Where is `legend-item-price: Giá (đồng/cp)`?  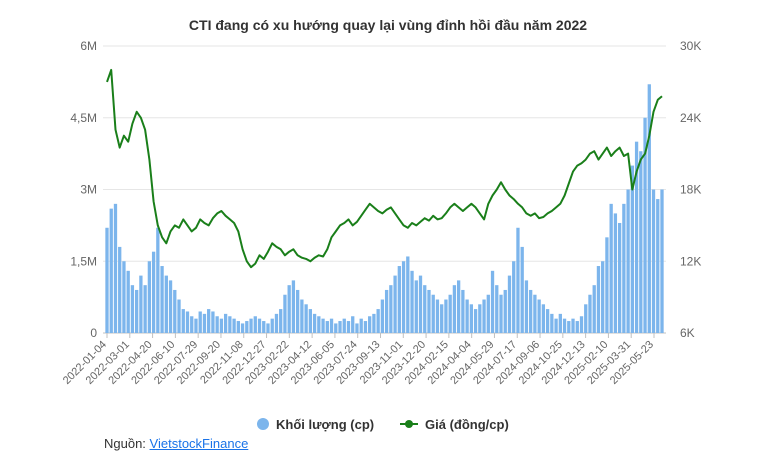 legend-item-price: Giá (đồng/cp) is located at coordinates (454, 424).